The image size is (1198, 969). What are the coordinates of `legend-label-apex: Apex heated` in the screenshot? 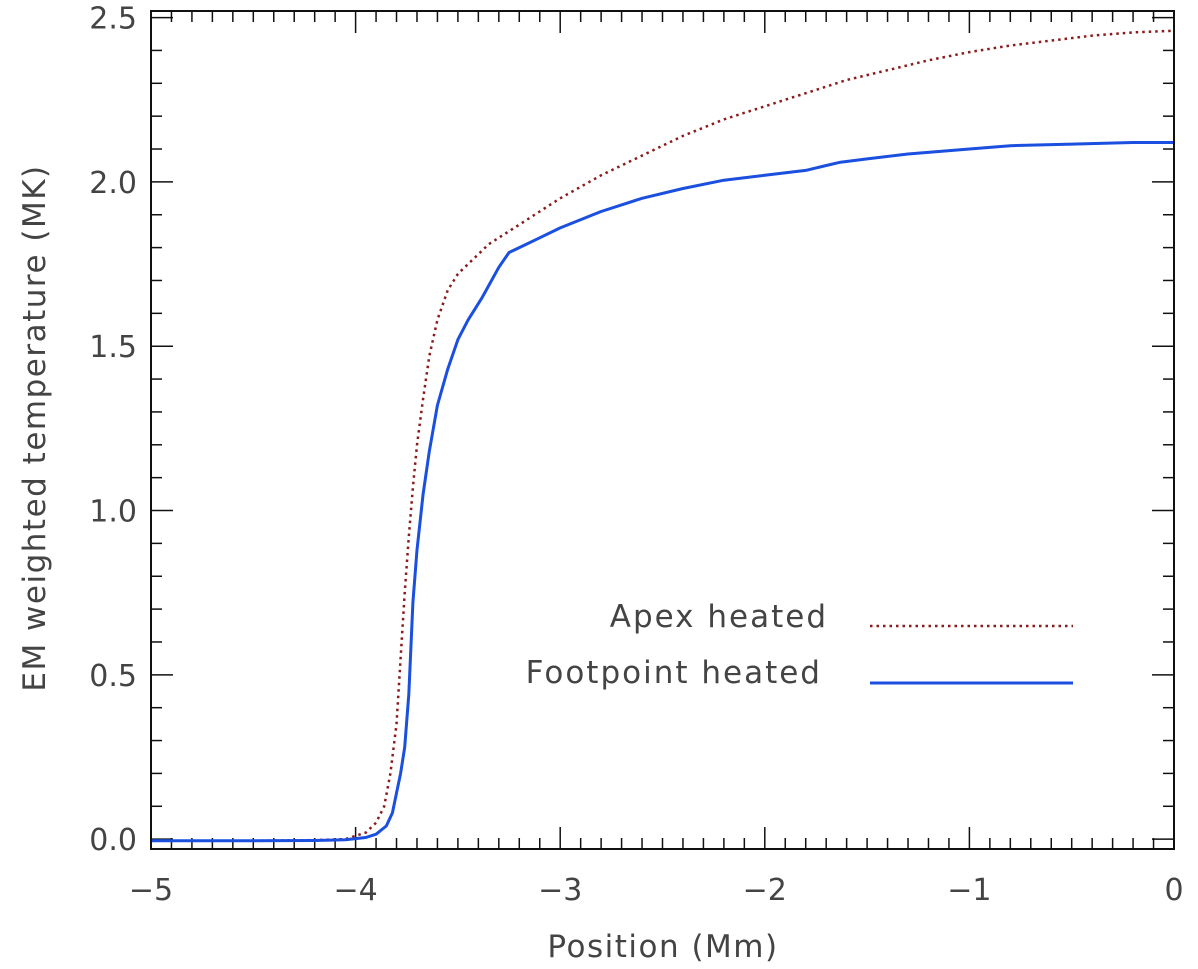 It's located at (719, 617).